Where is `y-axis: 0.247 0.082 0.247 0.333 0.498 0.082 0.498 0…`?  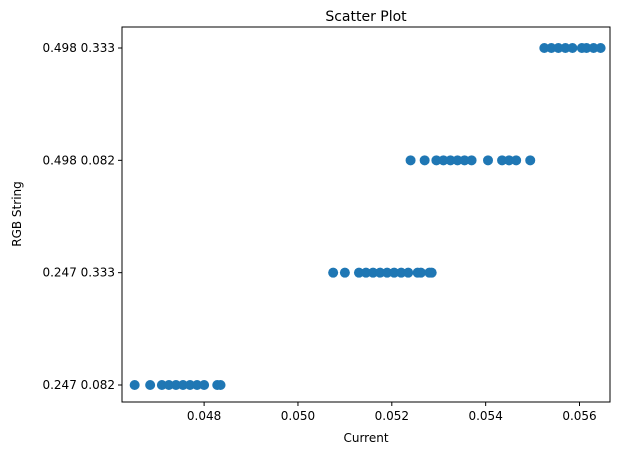 y-axis: 0.247 0.082 0.247 0.333 0.498 0.082 0.498 0… is located at coordinates (82, 216).